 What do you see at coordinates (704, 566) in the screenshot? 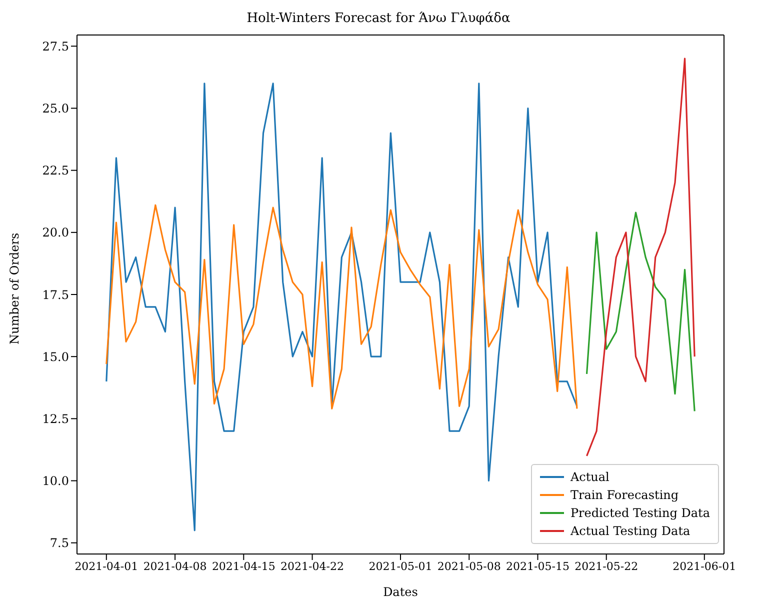
I see `x-tick-label: 2021-06-01` at bounding box center [704, 566].